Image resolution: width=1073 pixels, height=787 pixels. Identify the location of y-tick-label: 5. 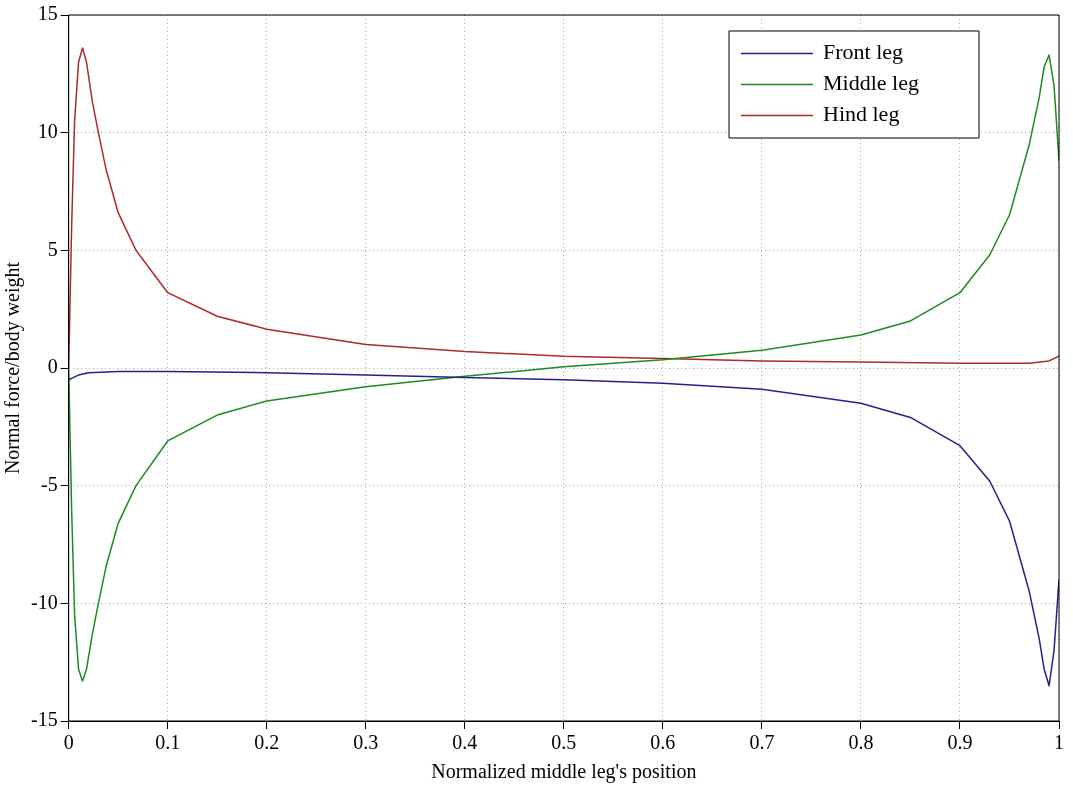
(52, 248).